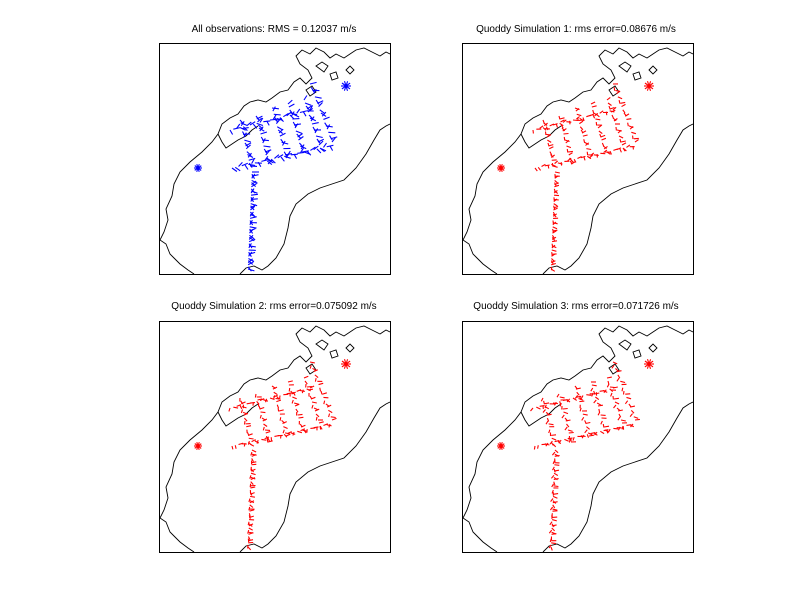 The width and height of the screenshot is (800, 600). What do you see at coordinates (314, 476) in the screenshot?
I see `coastline-south` at bounding box center [314, 476].